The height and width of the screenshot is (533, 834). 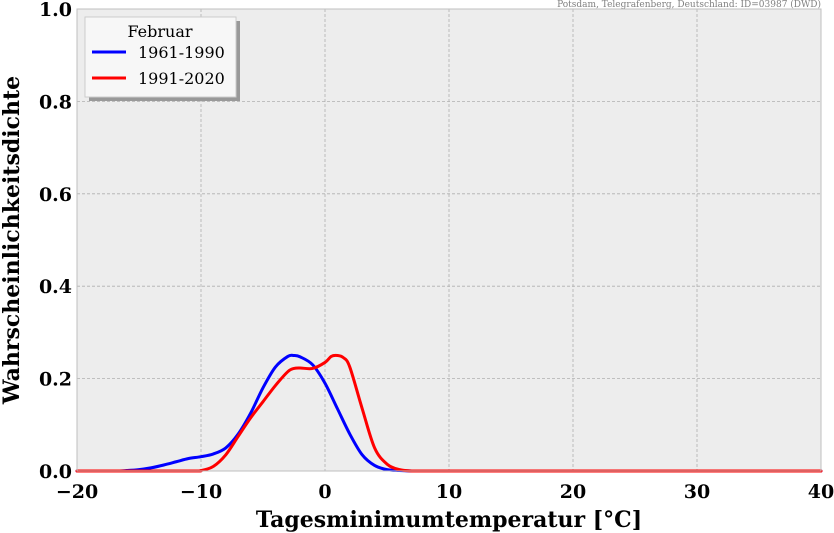 What do you see at coordinates (324, 492) in the screenshot?
I see `x-tick-label: 0` at bounding box center [324, 492].